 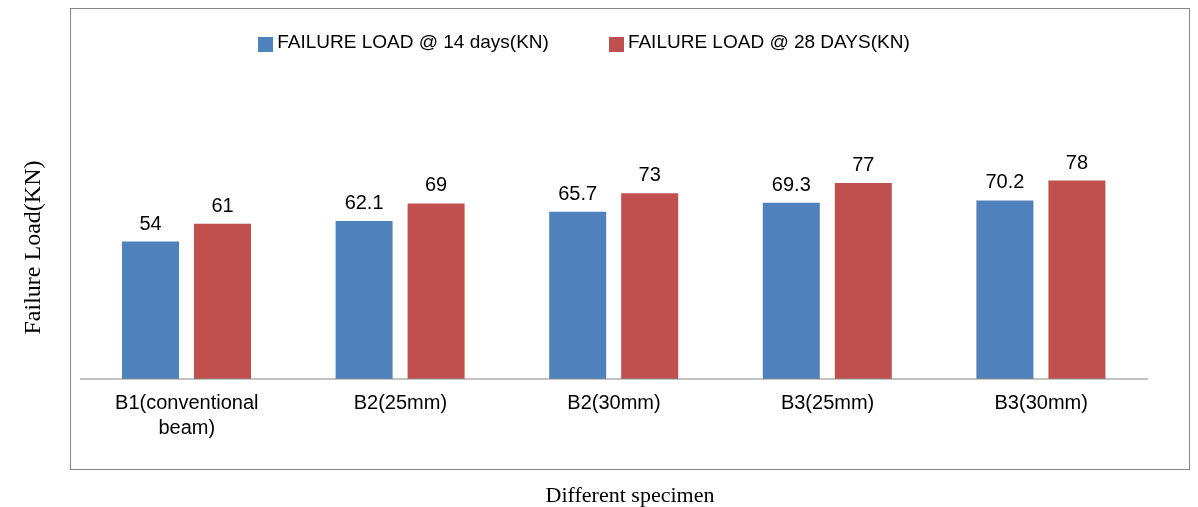 What do you see at coordinates (436, 184) in the screenshot?
I see `data-label: 69` at bounding box center [436, 184].